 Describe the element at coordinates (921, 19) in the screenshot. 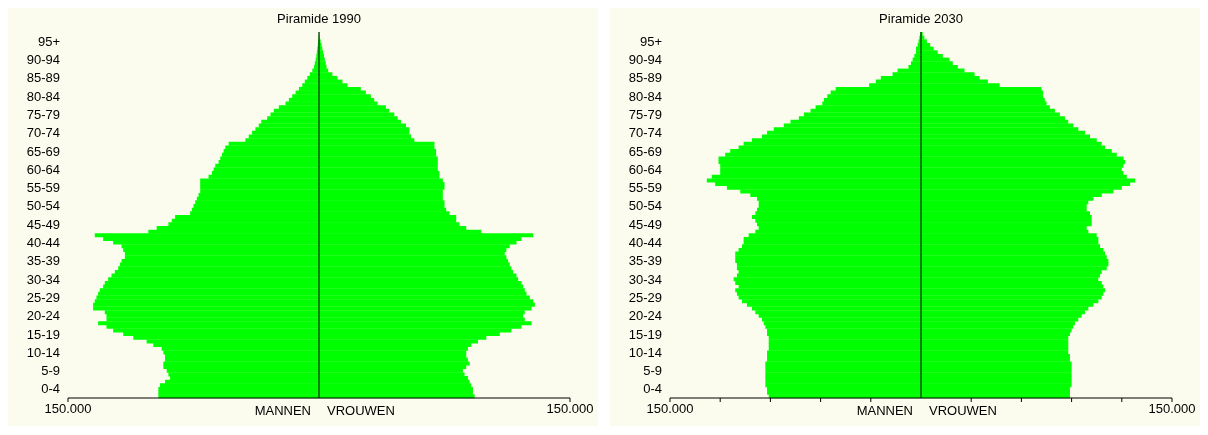

I see `chart-title: Piramide 2030` at that location.